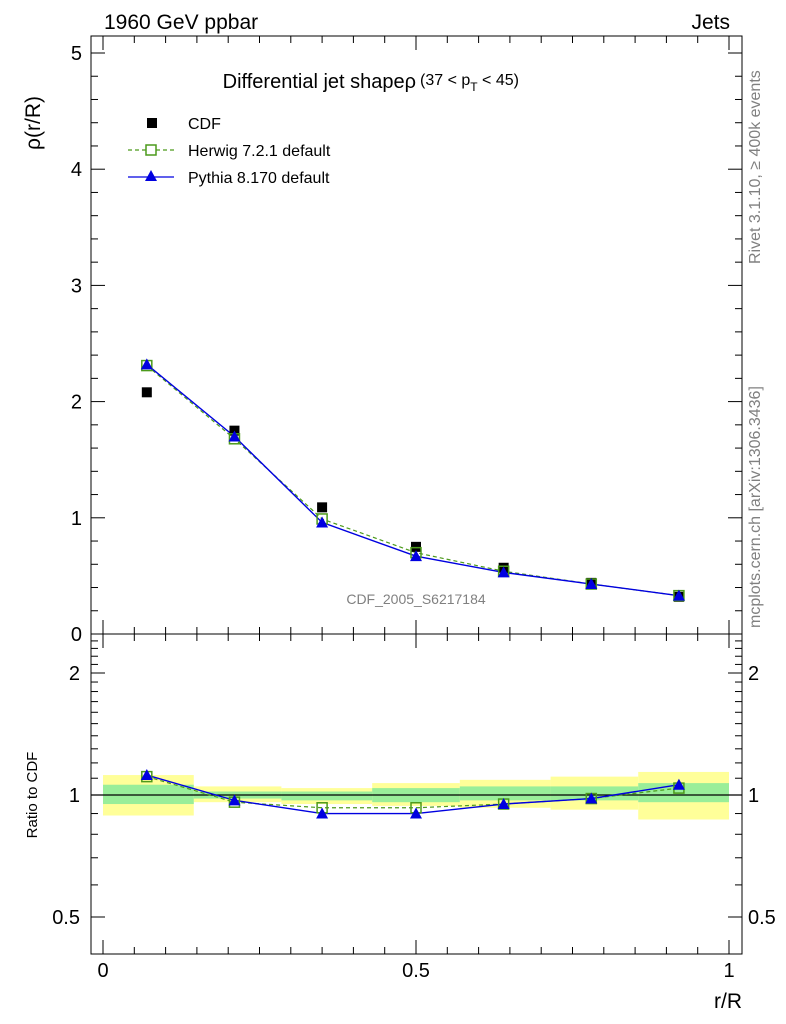 This screenshot has height=1024, width=786. I want to click on header-left: 1960 GeV ppbar, so click(181, 22).